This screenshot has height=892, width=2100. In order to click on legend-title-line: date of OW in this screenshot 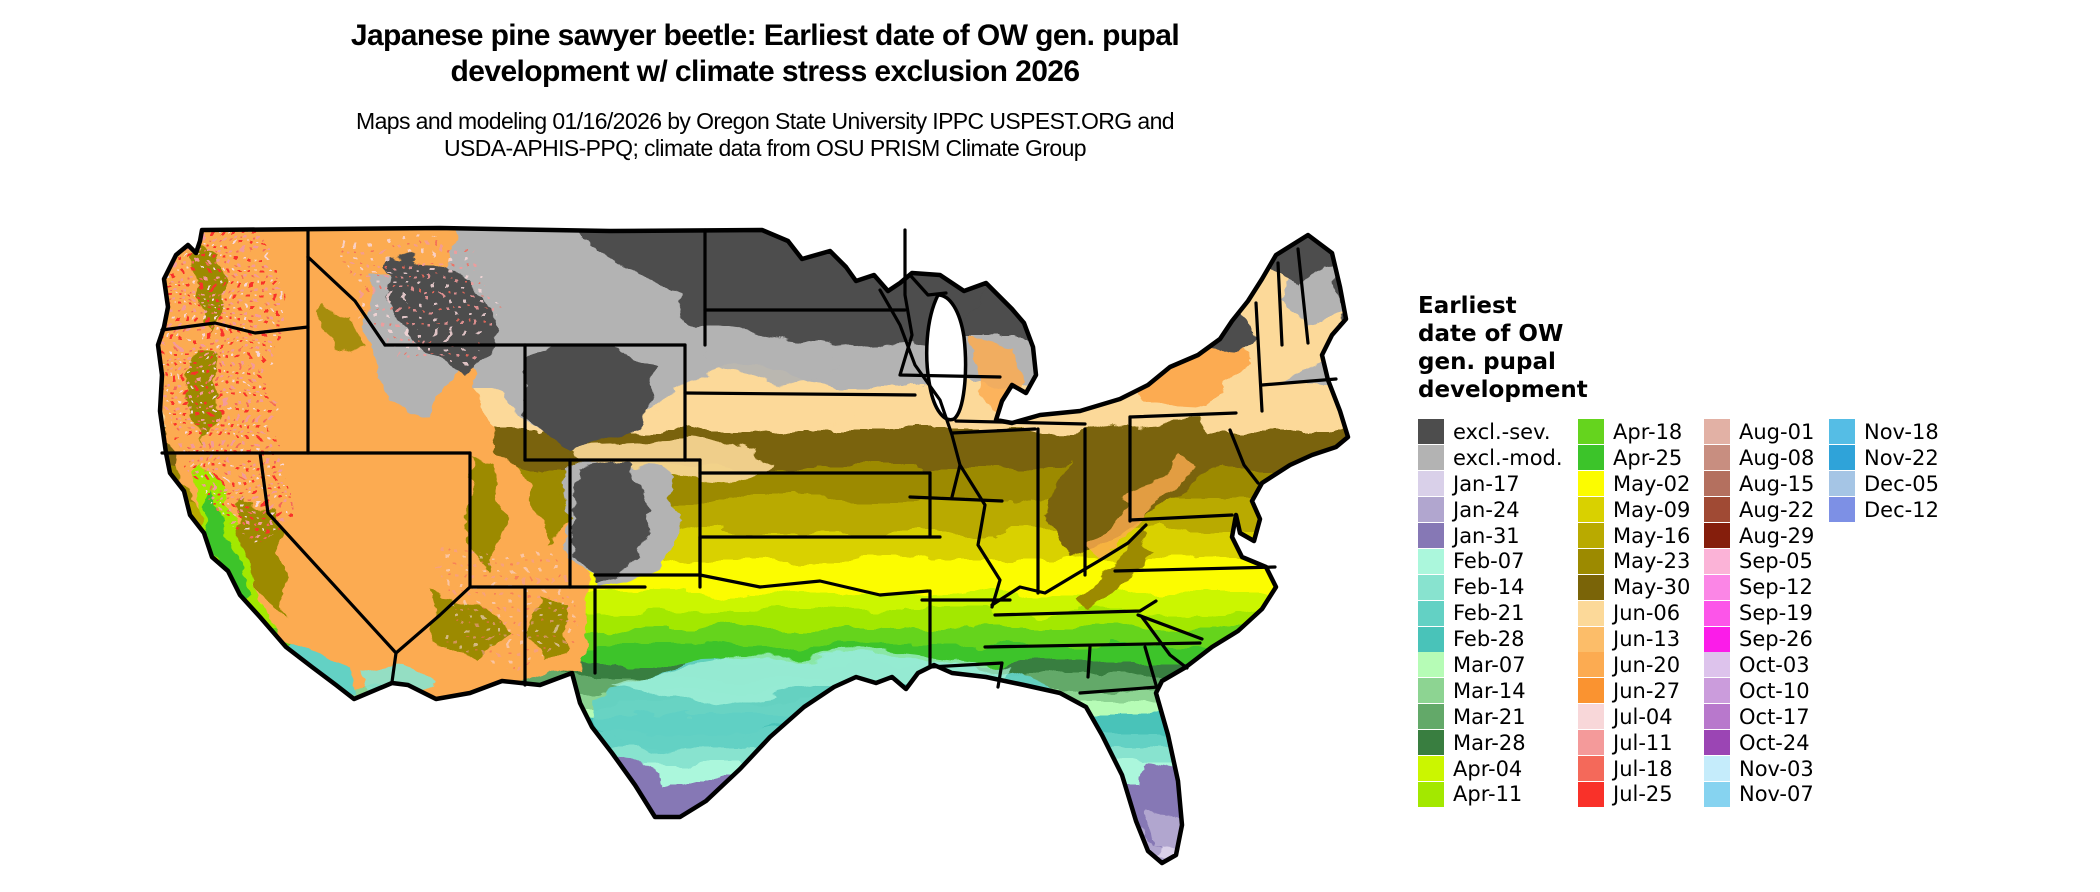, I will do `click(1491, 334)`.